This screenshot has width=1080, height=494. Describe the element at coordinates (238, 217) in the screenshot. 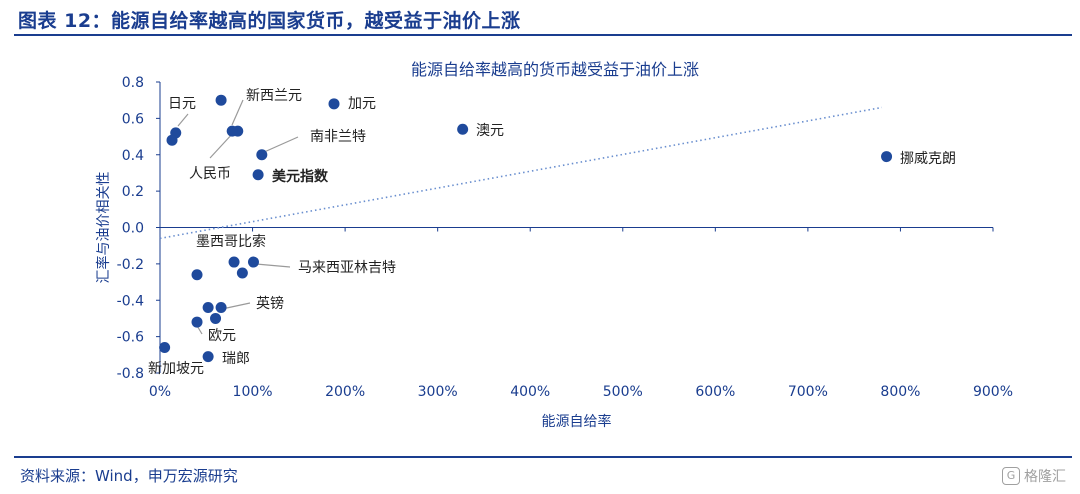

I see `label-leader-lines` at that location.